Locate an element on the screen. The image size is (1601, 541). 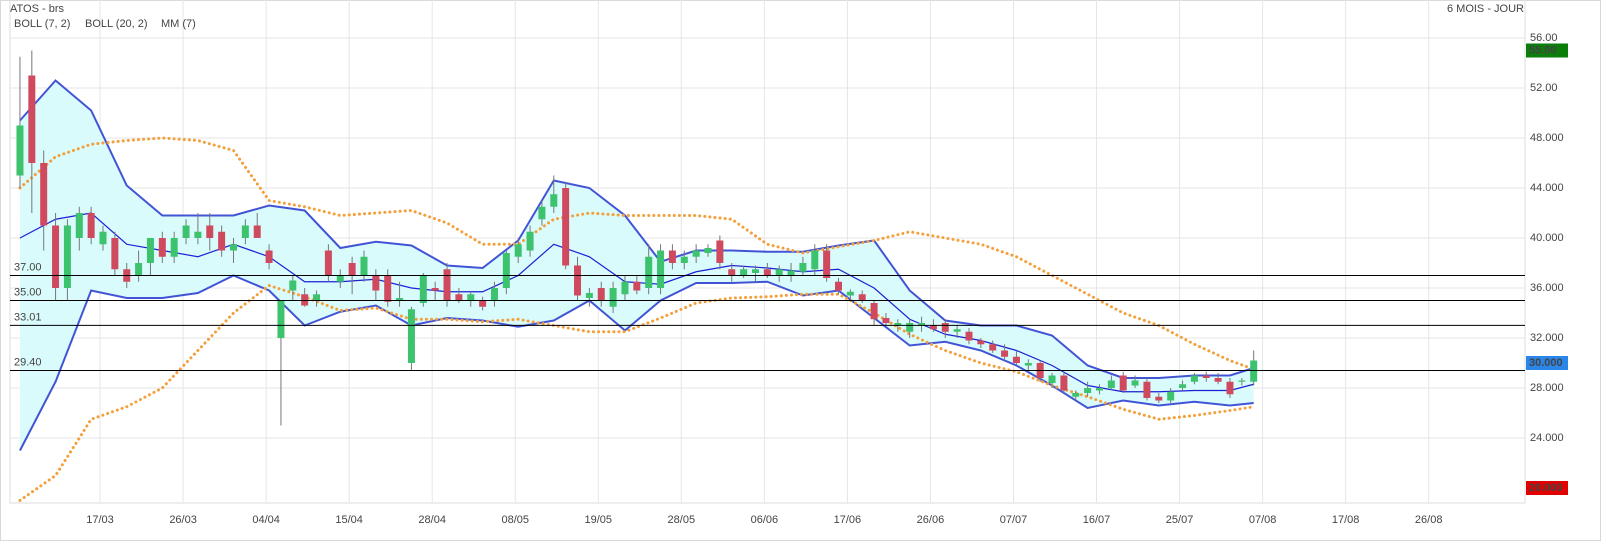
level-label: 35.00 is located at coordinates (28, 292).